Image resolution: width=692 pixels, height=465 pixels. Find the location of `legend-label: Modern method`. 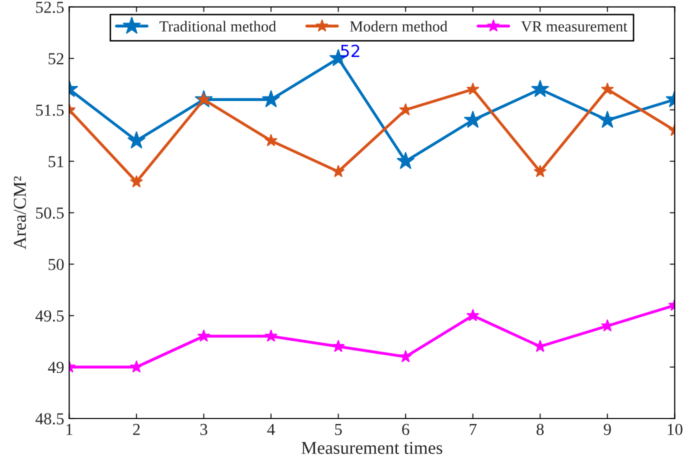

legend-label: Modern method is located at coordinates (399, 26).